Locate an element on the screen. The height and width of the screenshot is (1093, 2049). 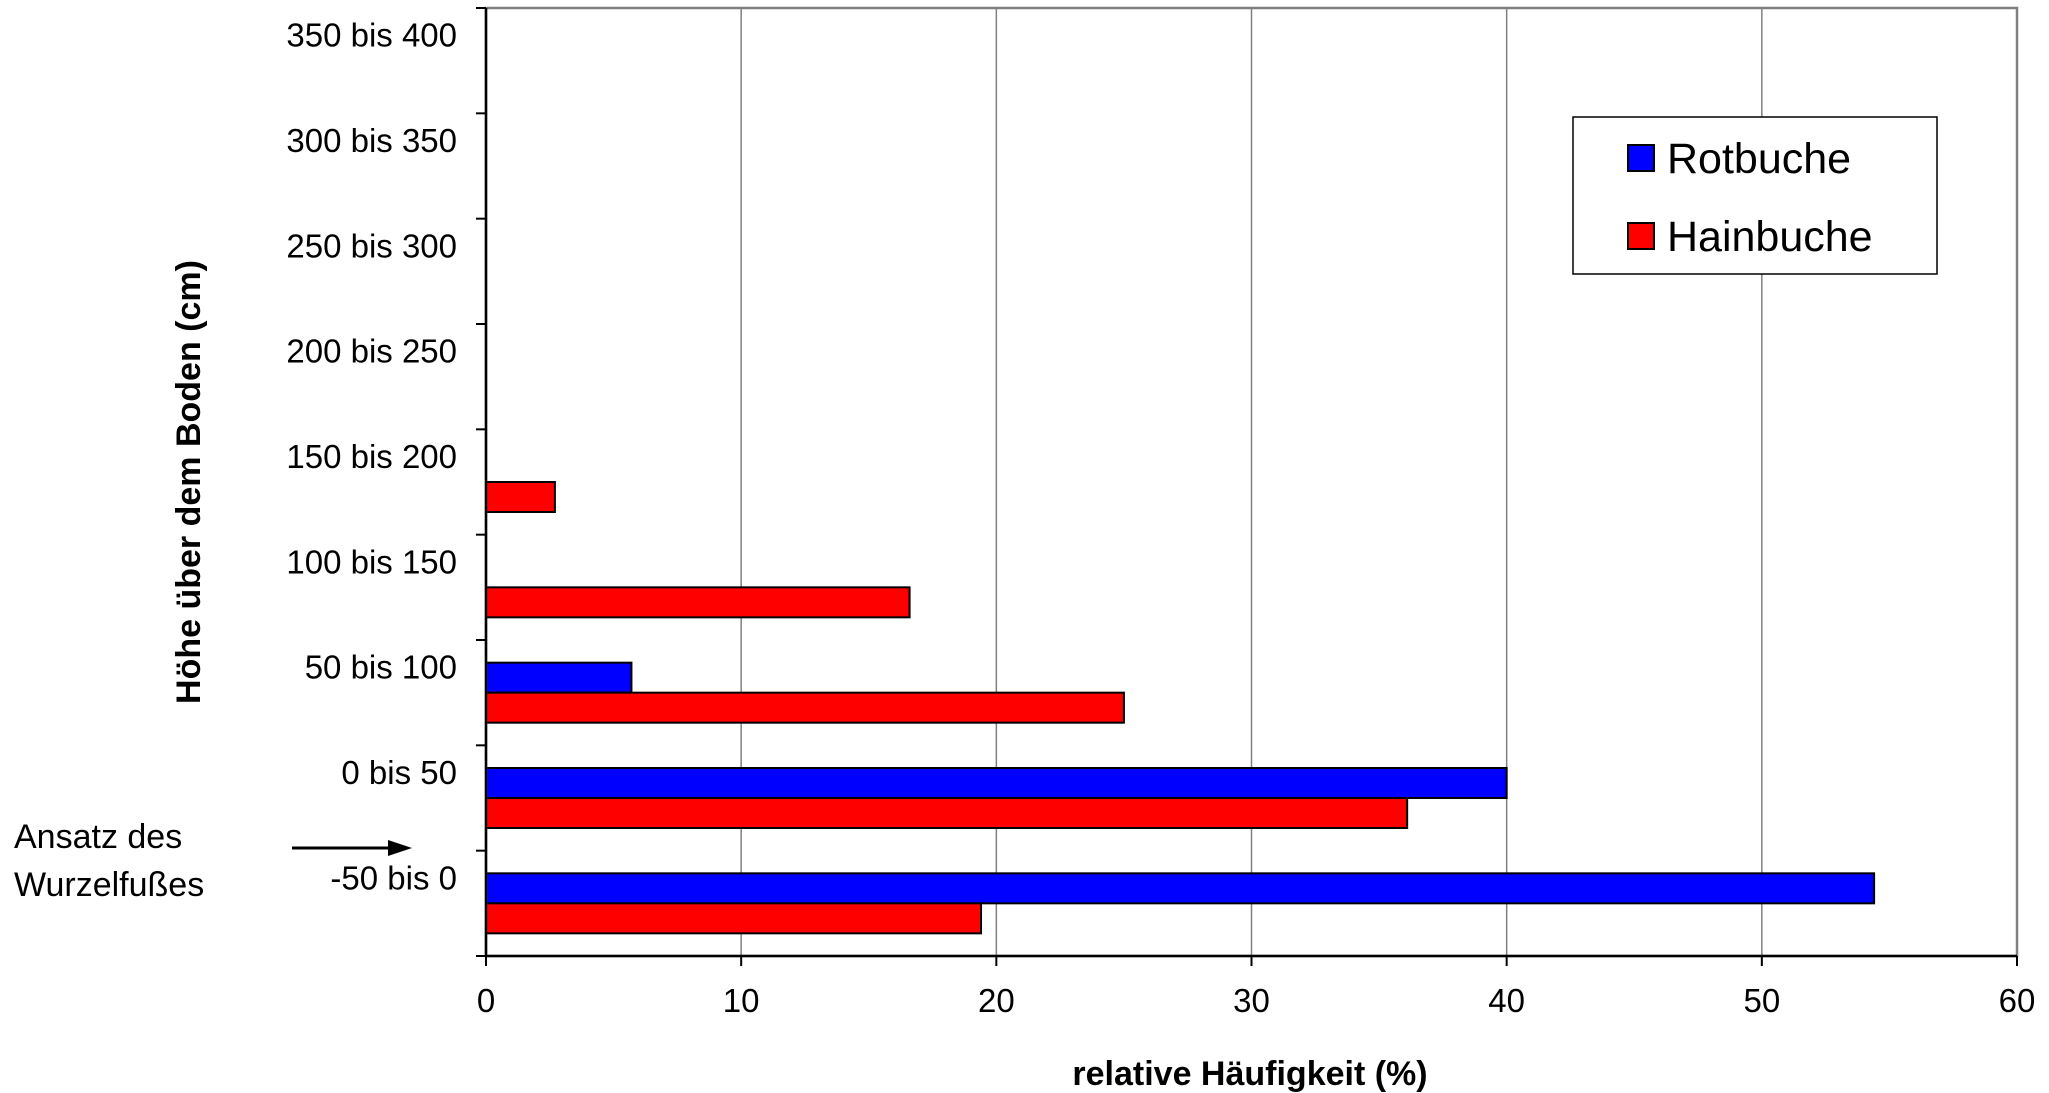
y-tick-label: -50 bis 0 is located at coordinates (393, 877).